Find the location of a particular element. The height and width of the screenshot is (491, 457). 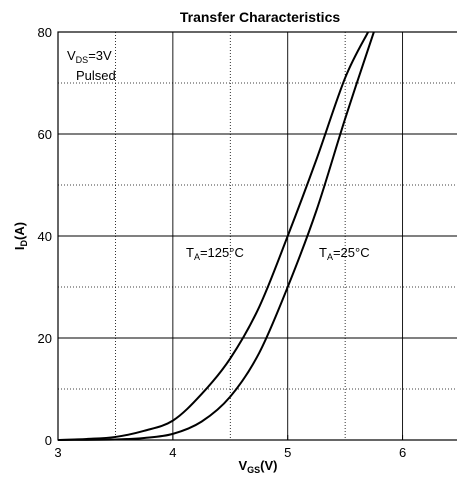

condition-main: V is located at coordinates (71, 55).